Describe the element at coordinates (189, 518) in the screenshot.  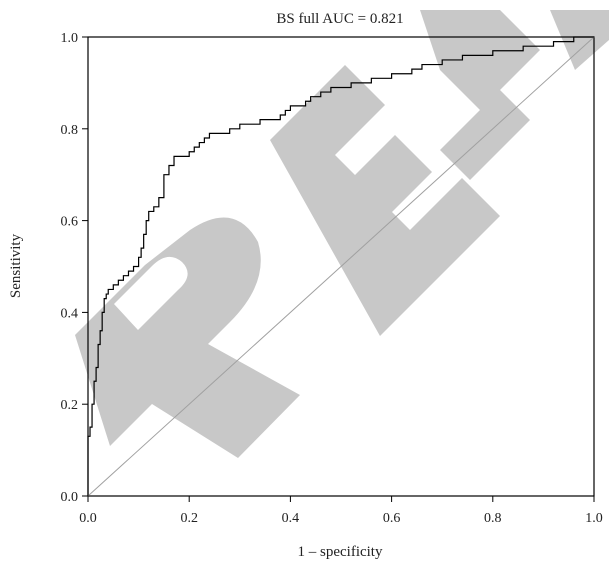
I see `x-tick-label: 0.2` at that location.